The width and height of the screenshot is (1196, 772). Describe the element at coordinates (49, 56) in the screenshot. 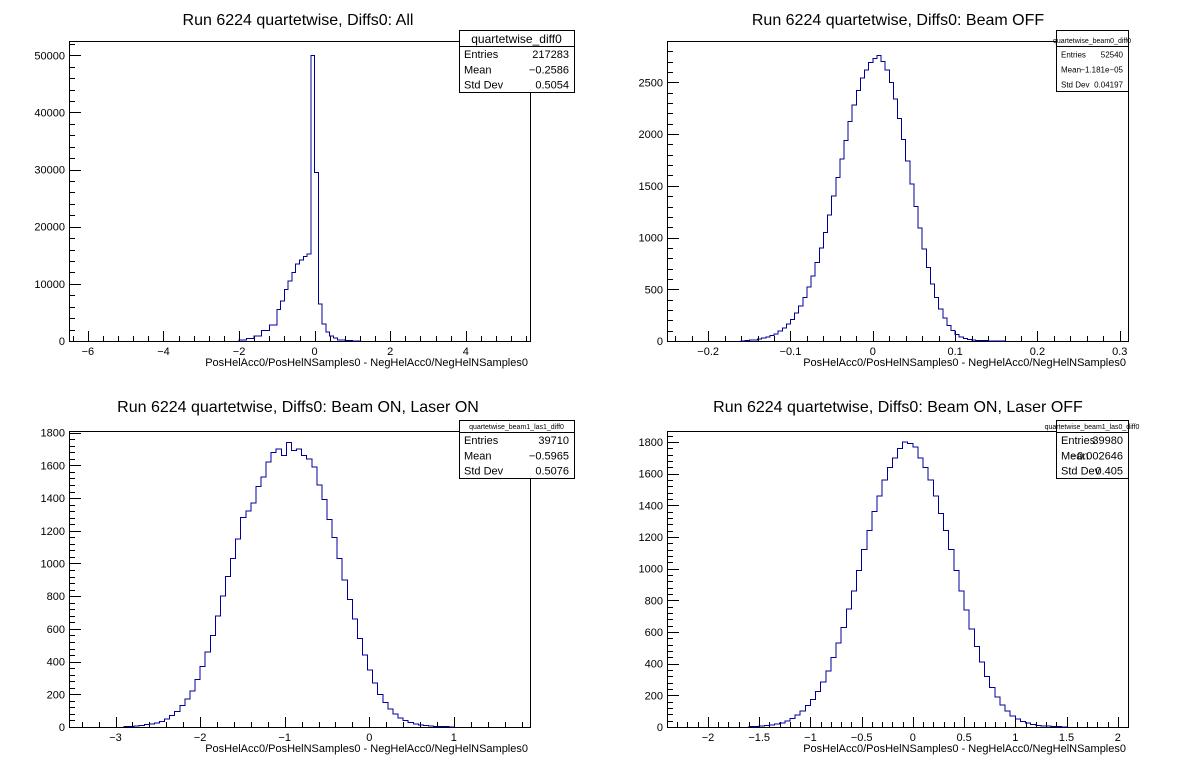

I see `y-tick-label: 50000` at that location.